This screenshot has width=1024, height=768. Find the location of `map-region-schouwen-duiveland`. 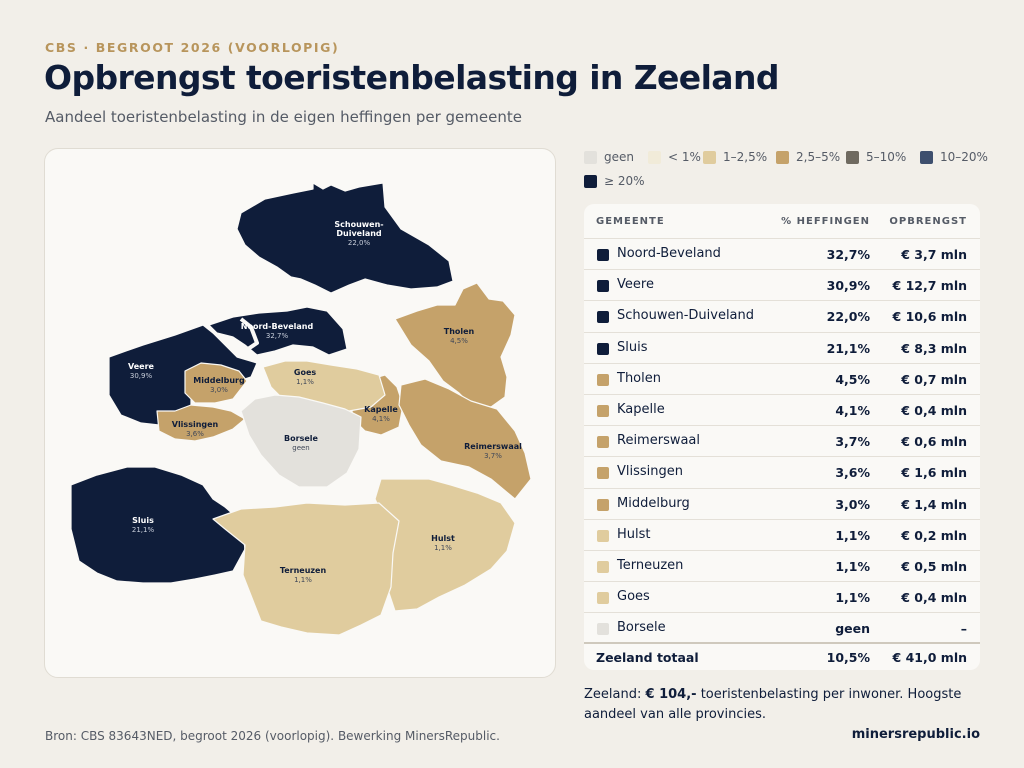

map-region-schouwen-duiveland is located at coordinates (345, 238).